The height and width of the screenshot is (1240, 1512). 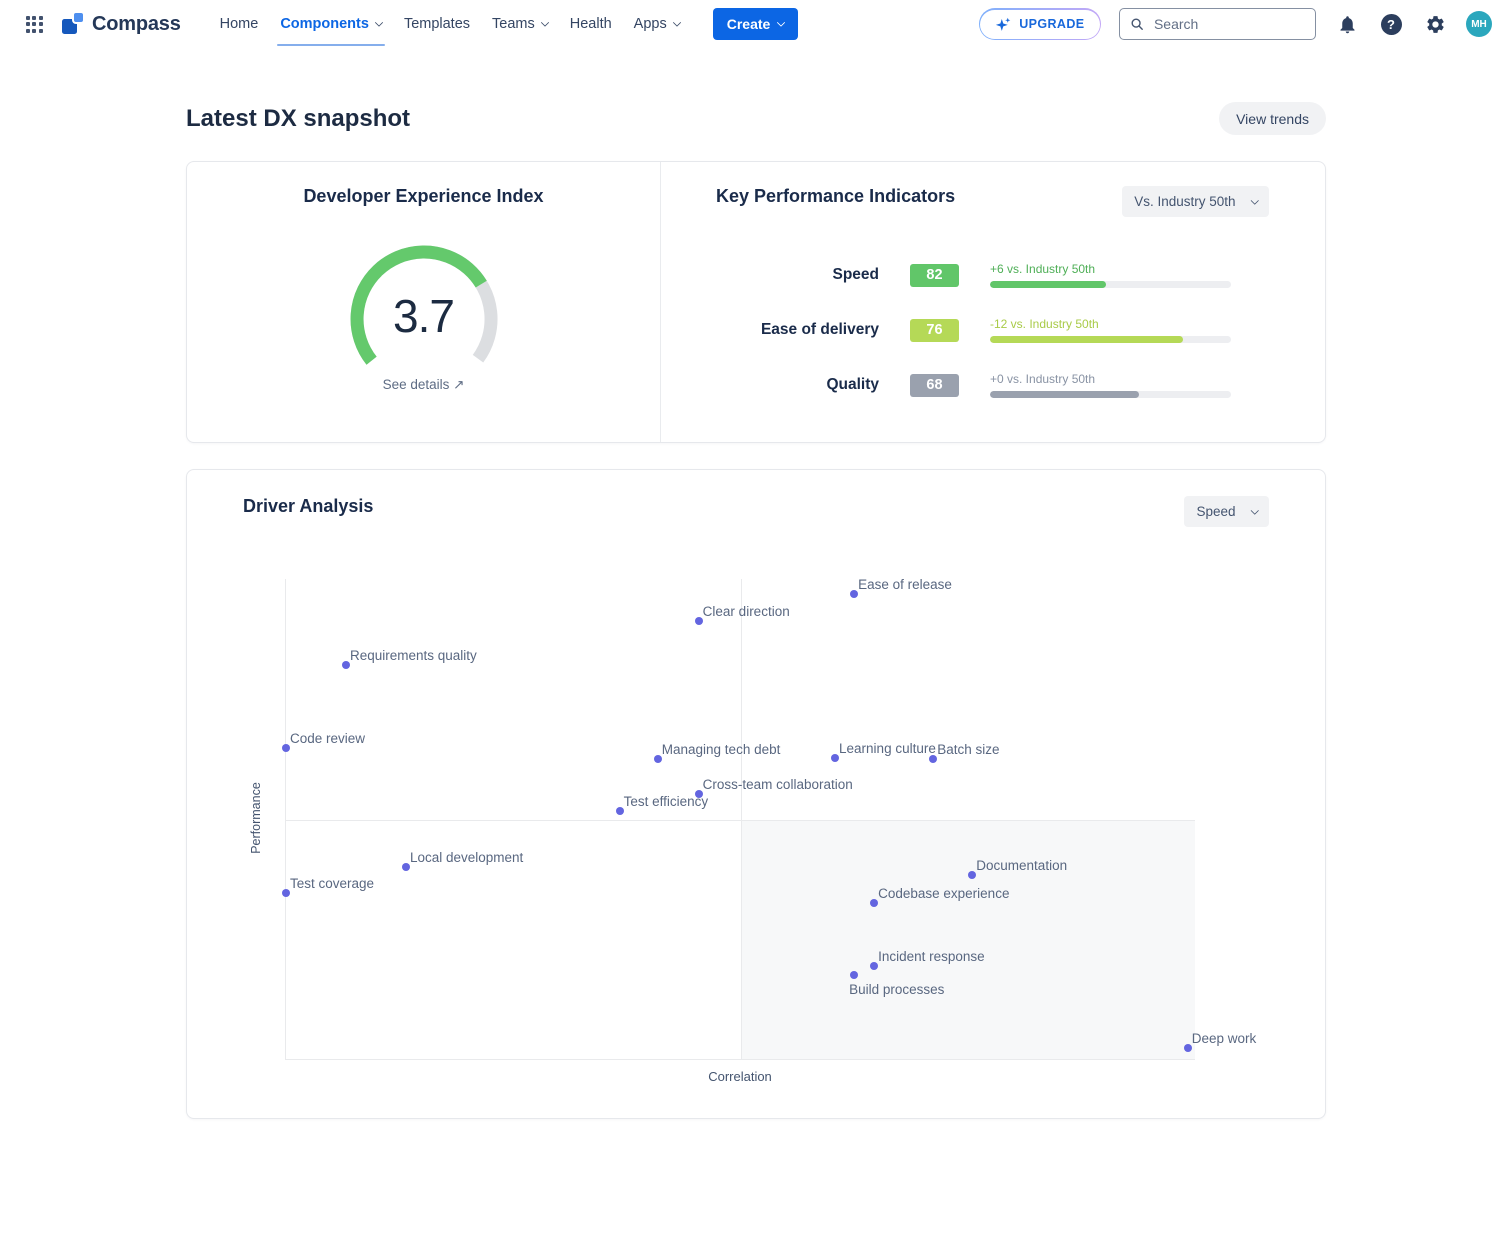 I want to click on grid-icon, so click(x=34, y=24).